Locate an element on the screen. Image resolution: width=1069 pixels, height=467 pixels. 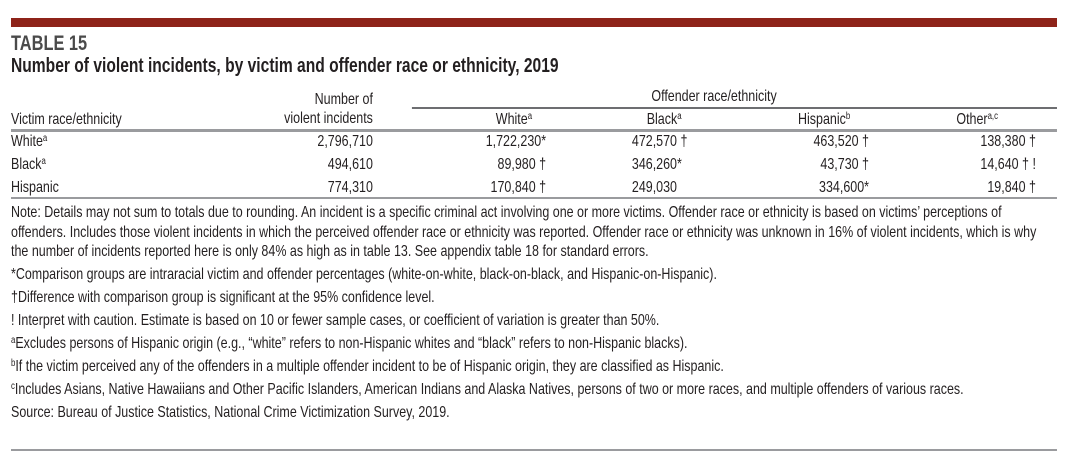
header-other: Othera,c is located at coordinates (977, 119).